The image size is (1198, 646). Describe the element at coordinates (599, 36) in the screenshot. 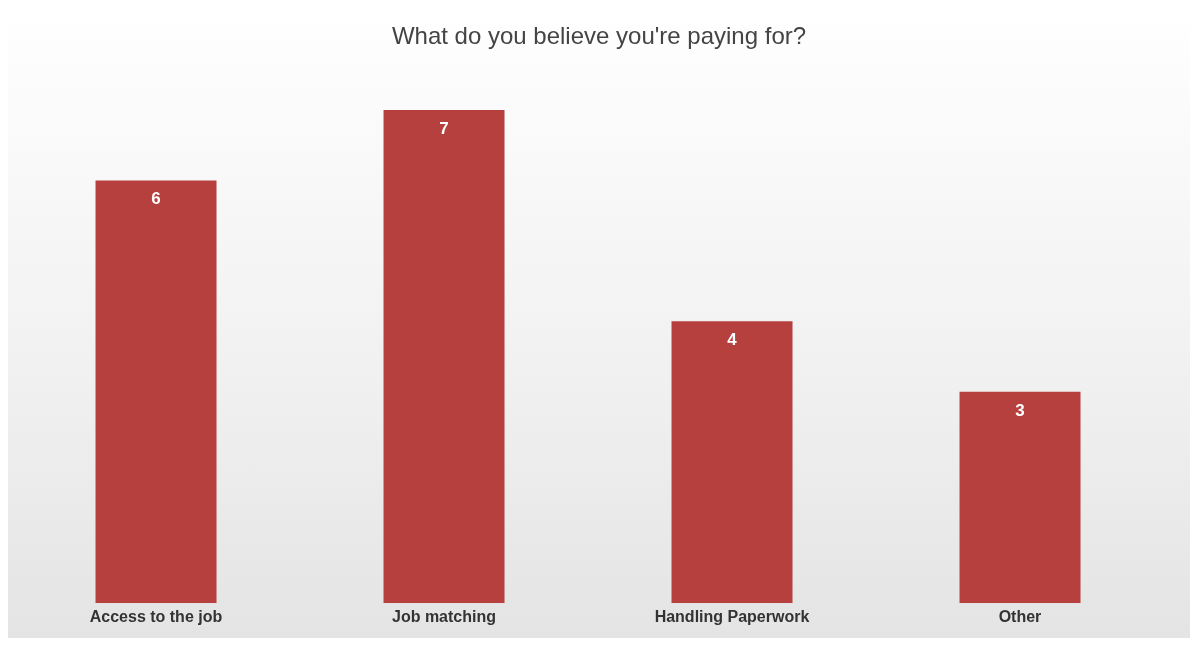

I see `chart-title: What do you believe you're paying for?` at that location.